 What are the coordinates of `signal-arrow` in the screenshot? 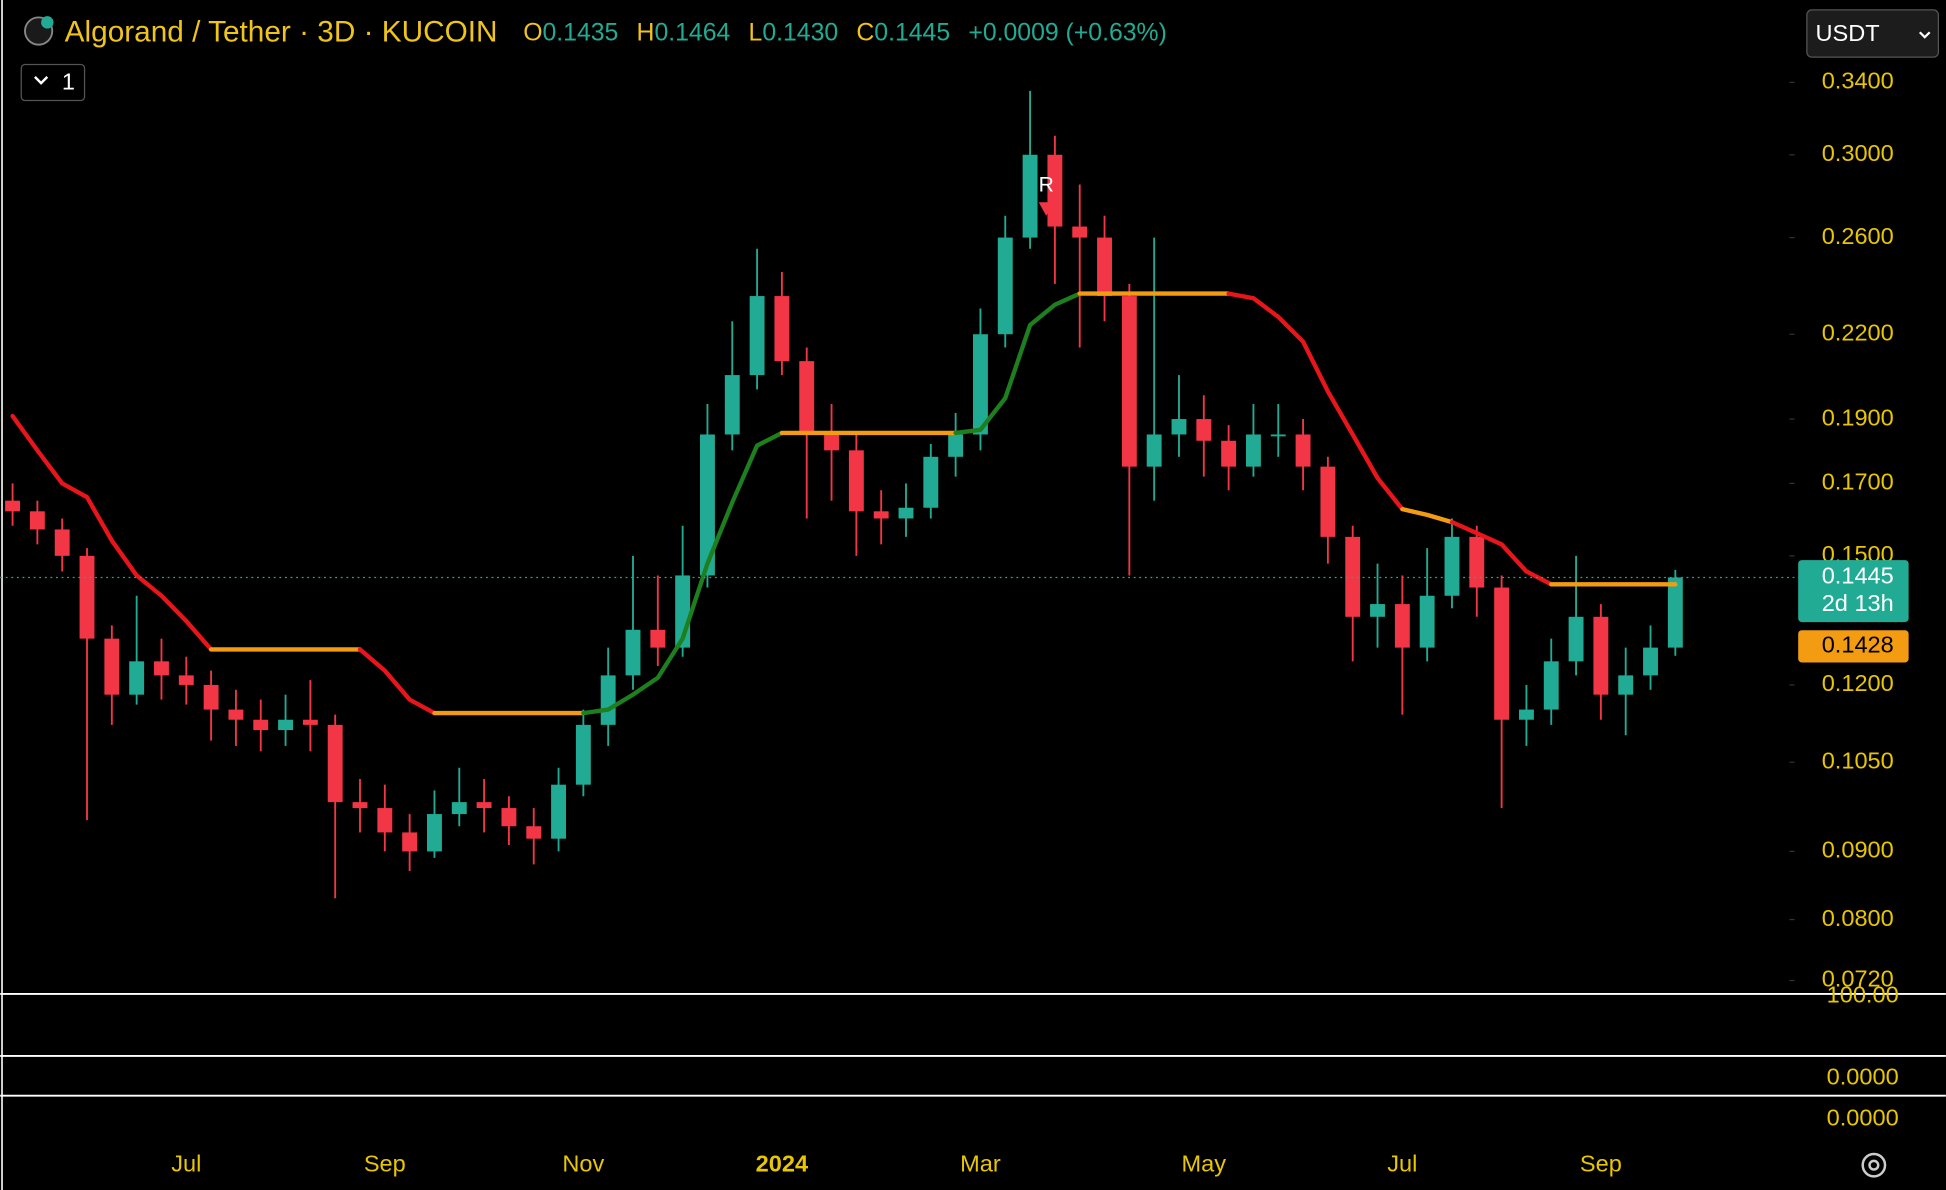 It's located at (1046, 209).